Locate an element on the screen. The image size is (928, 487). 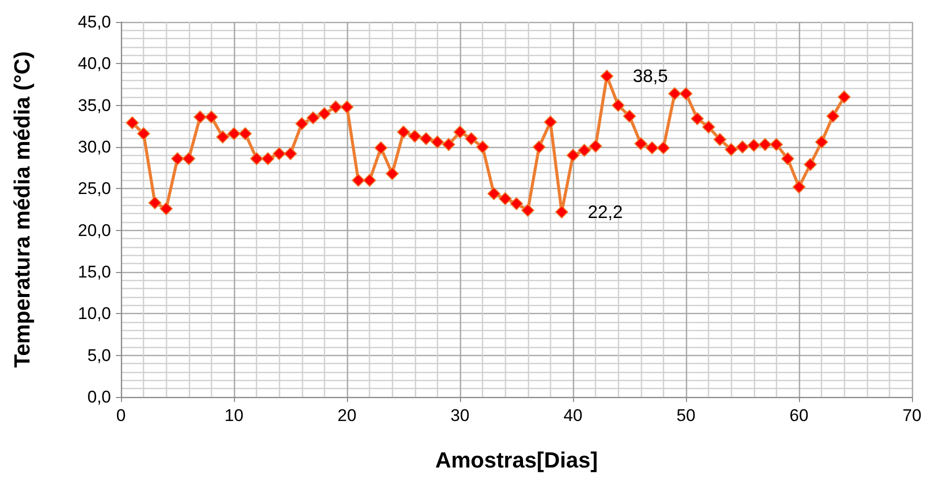
y-tick-label: 35,0 is located at coordinates (94, 105).